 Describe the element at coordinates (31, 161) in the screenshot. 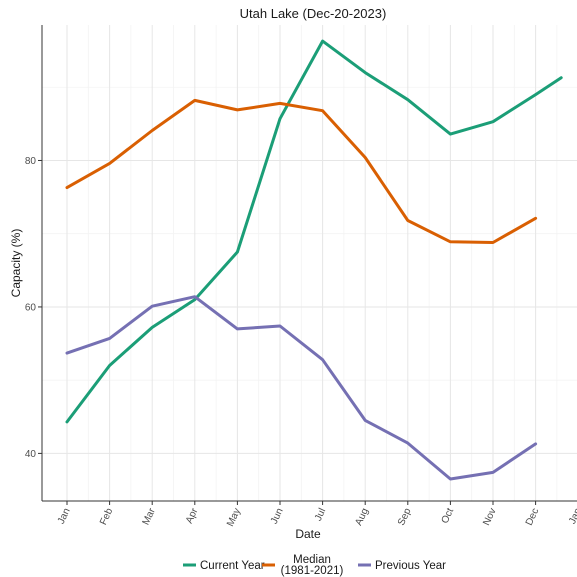

I see `y-tick-label: 80` at that location.